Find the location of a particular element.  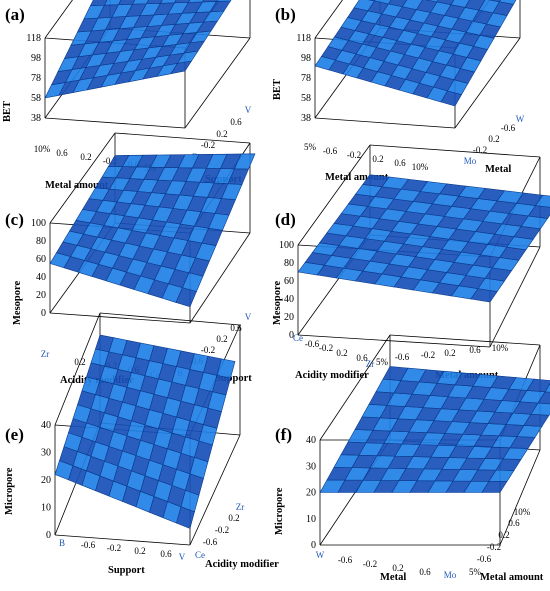

y-tick-label: W is located at coordinates (520, 119).